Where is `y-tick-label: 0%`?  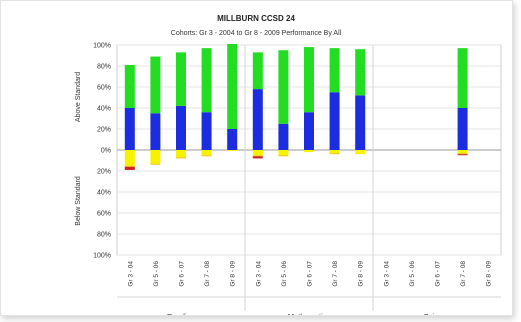 y-tick-label: 0% is located at coordinates (106, 151).